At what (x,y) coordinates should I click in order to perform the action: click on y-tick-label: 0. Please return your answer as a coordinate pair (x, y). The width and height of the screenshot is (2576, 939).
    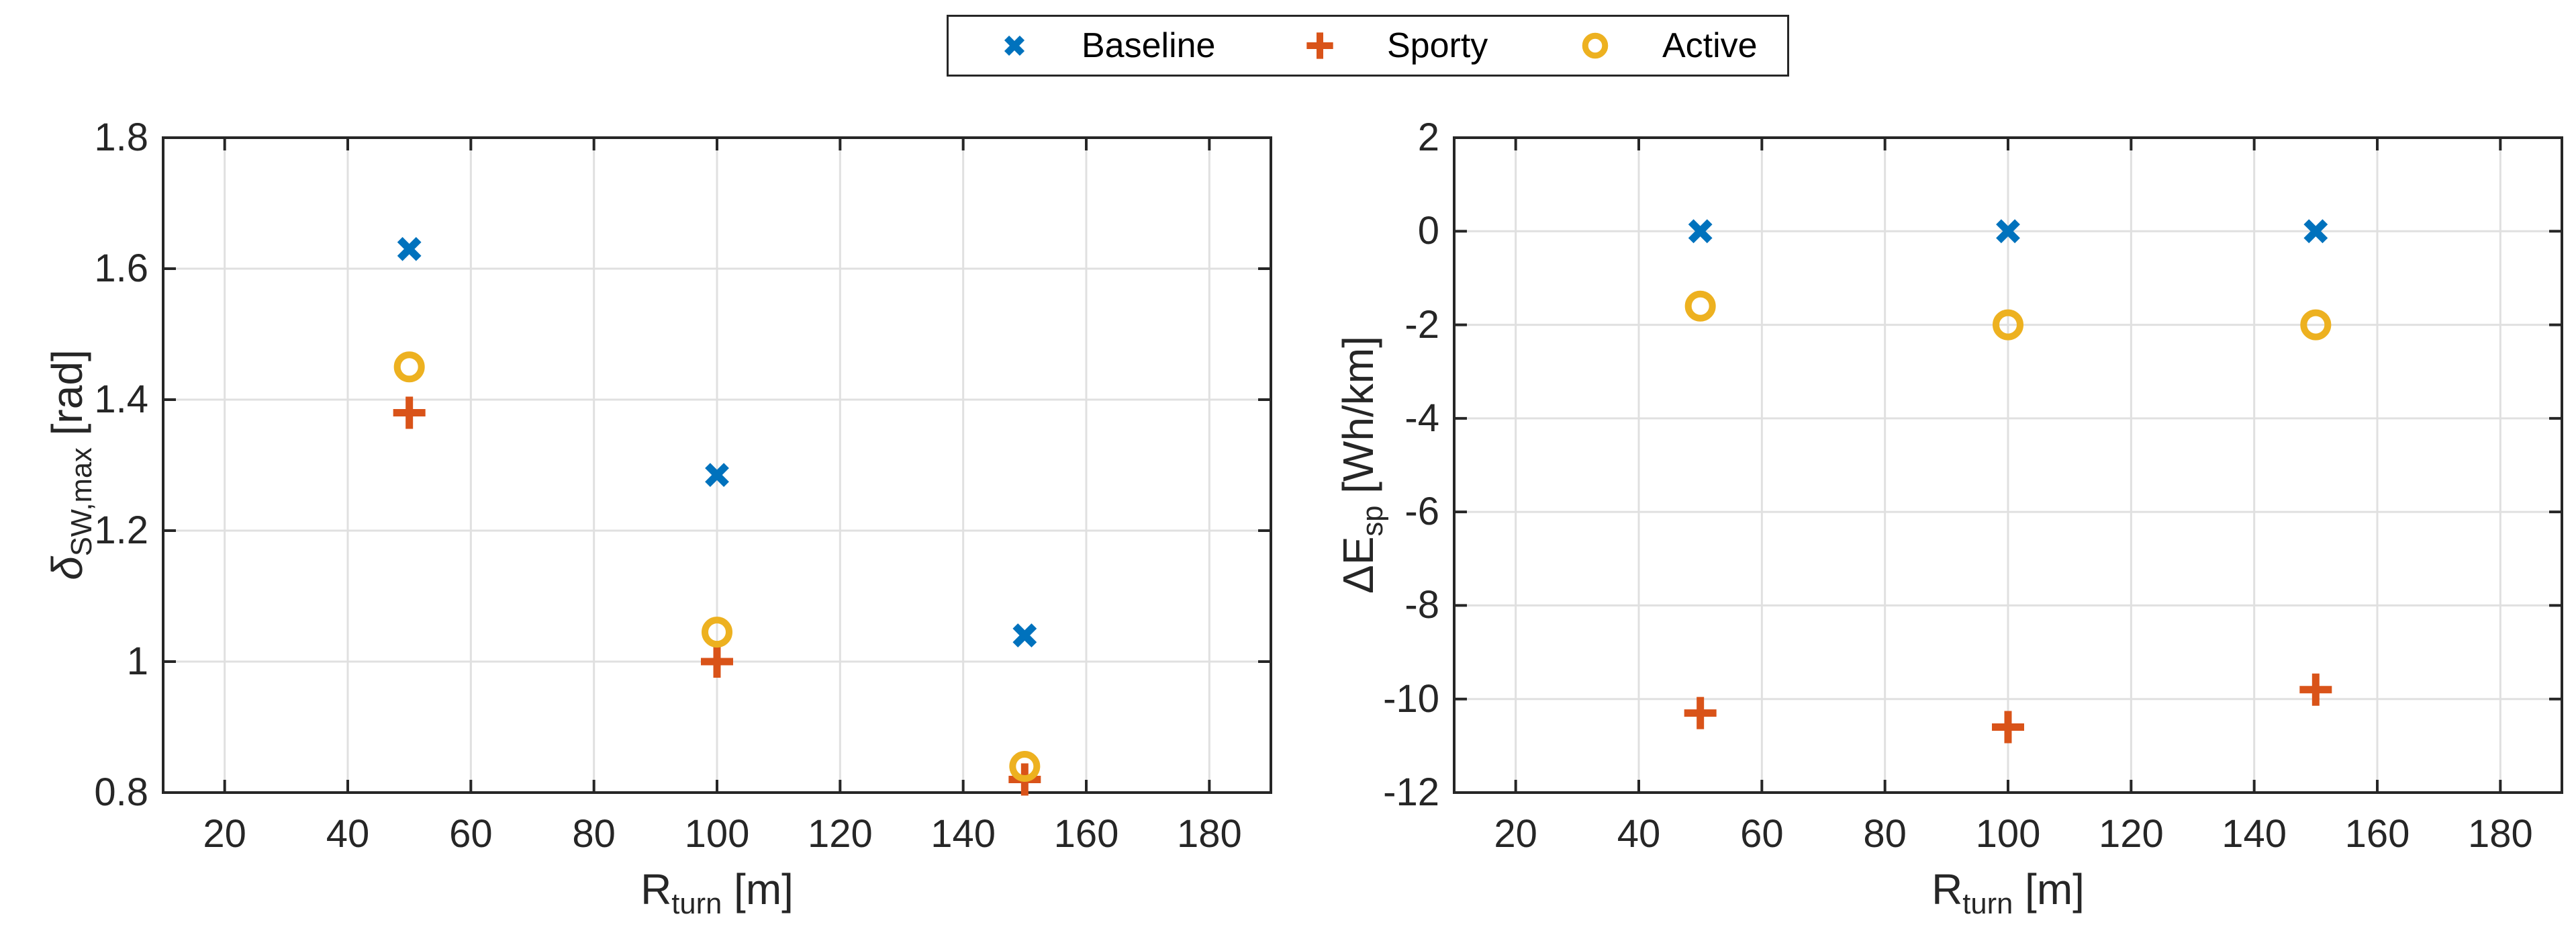
    Looking at the image, I should click on (1428, 231).